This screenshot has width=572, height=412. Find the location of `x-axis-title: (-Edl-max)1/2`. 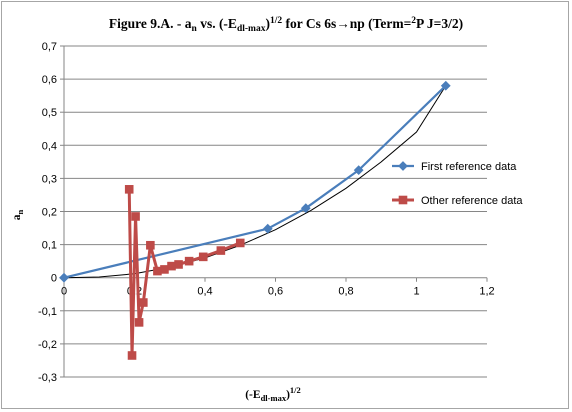

x-axis-title: (-Edl-max)1/2 is located at coordinates (273, 394).